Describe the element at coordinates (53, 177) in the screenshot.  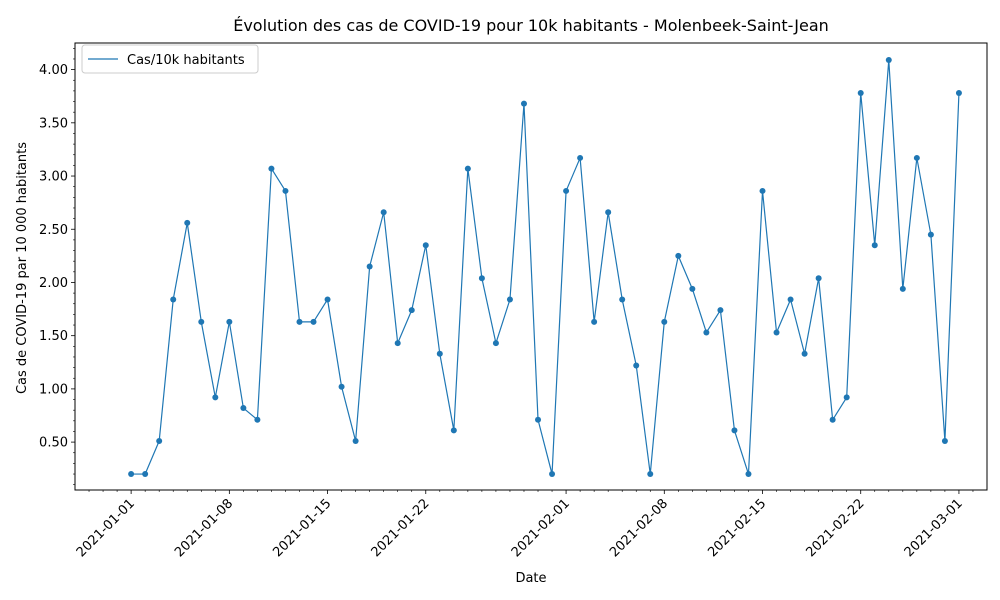
I see `y-tick-label: 3.00` at that location.